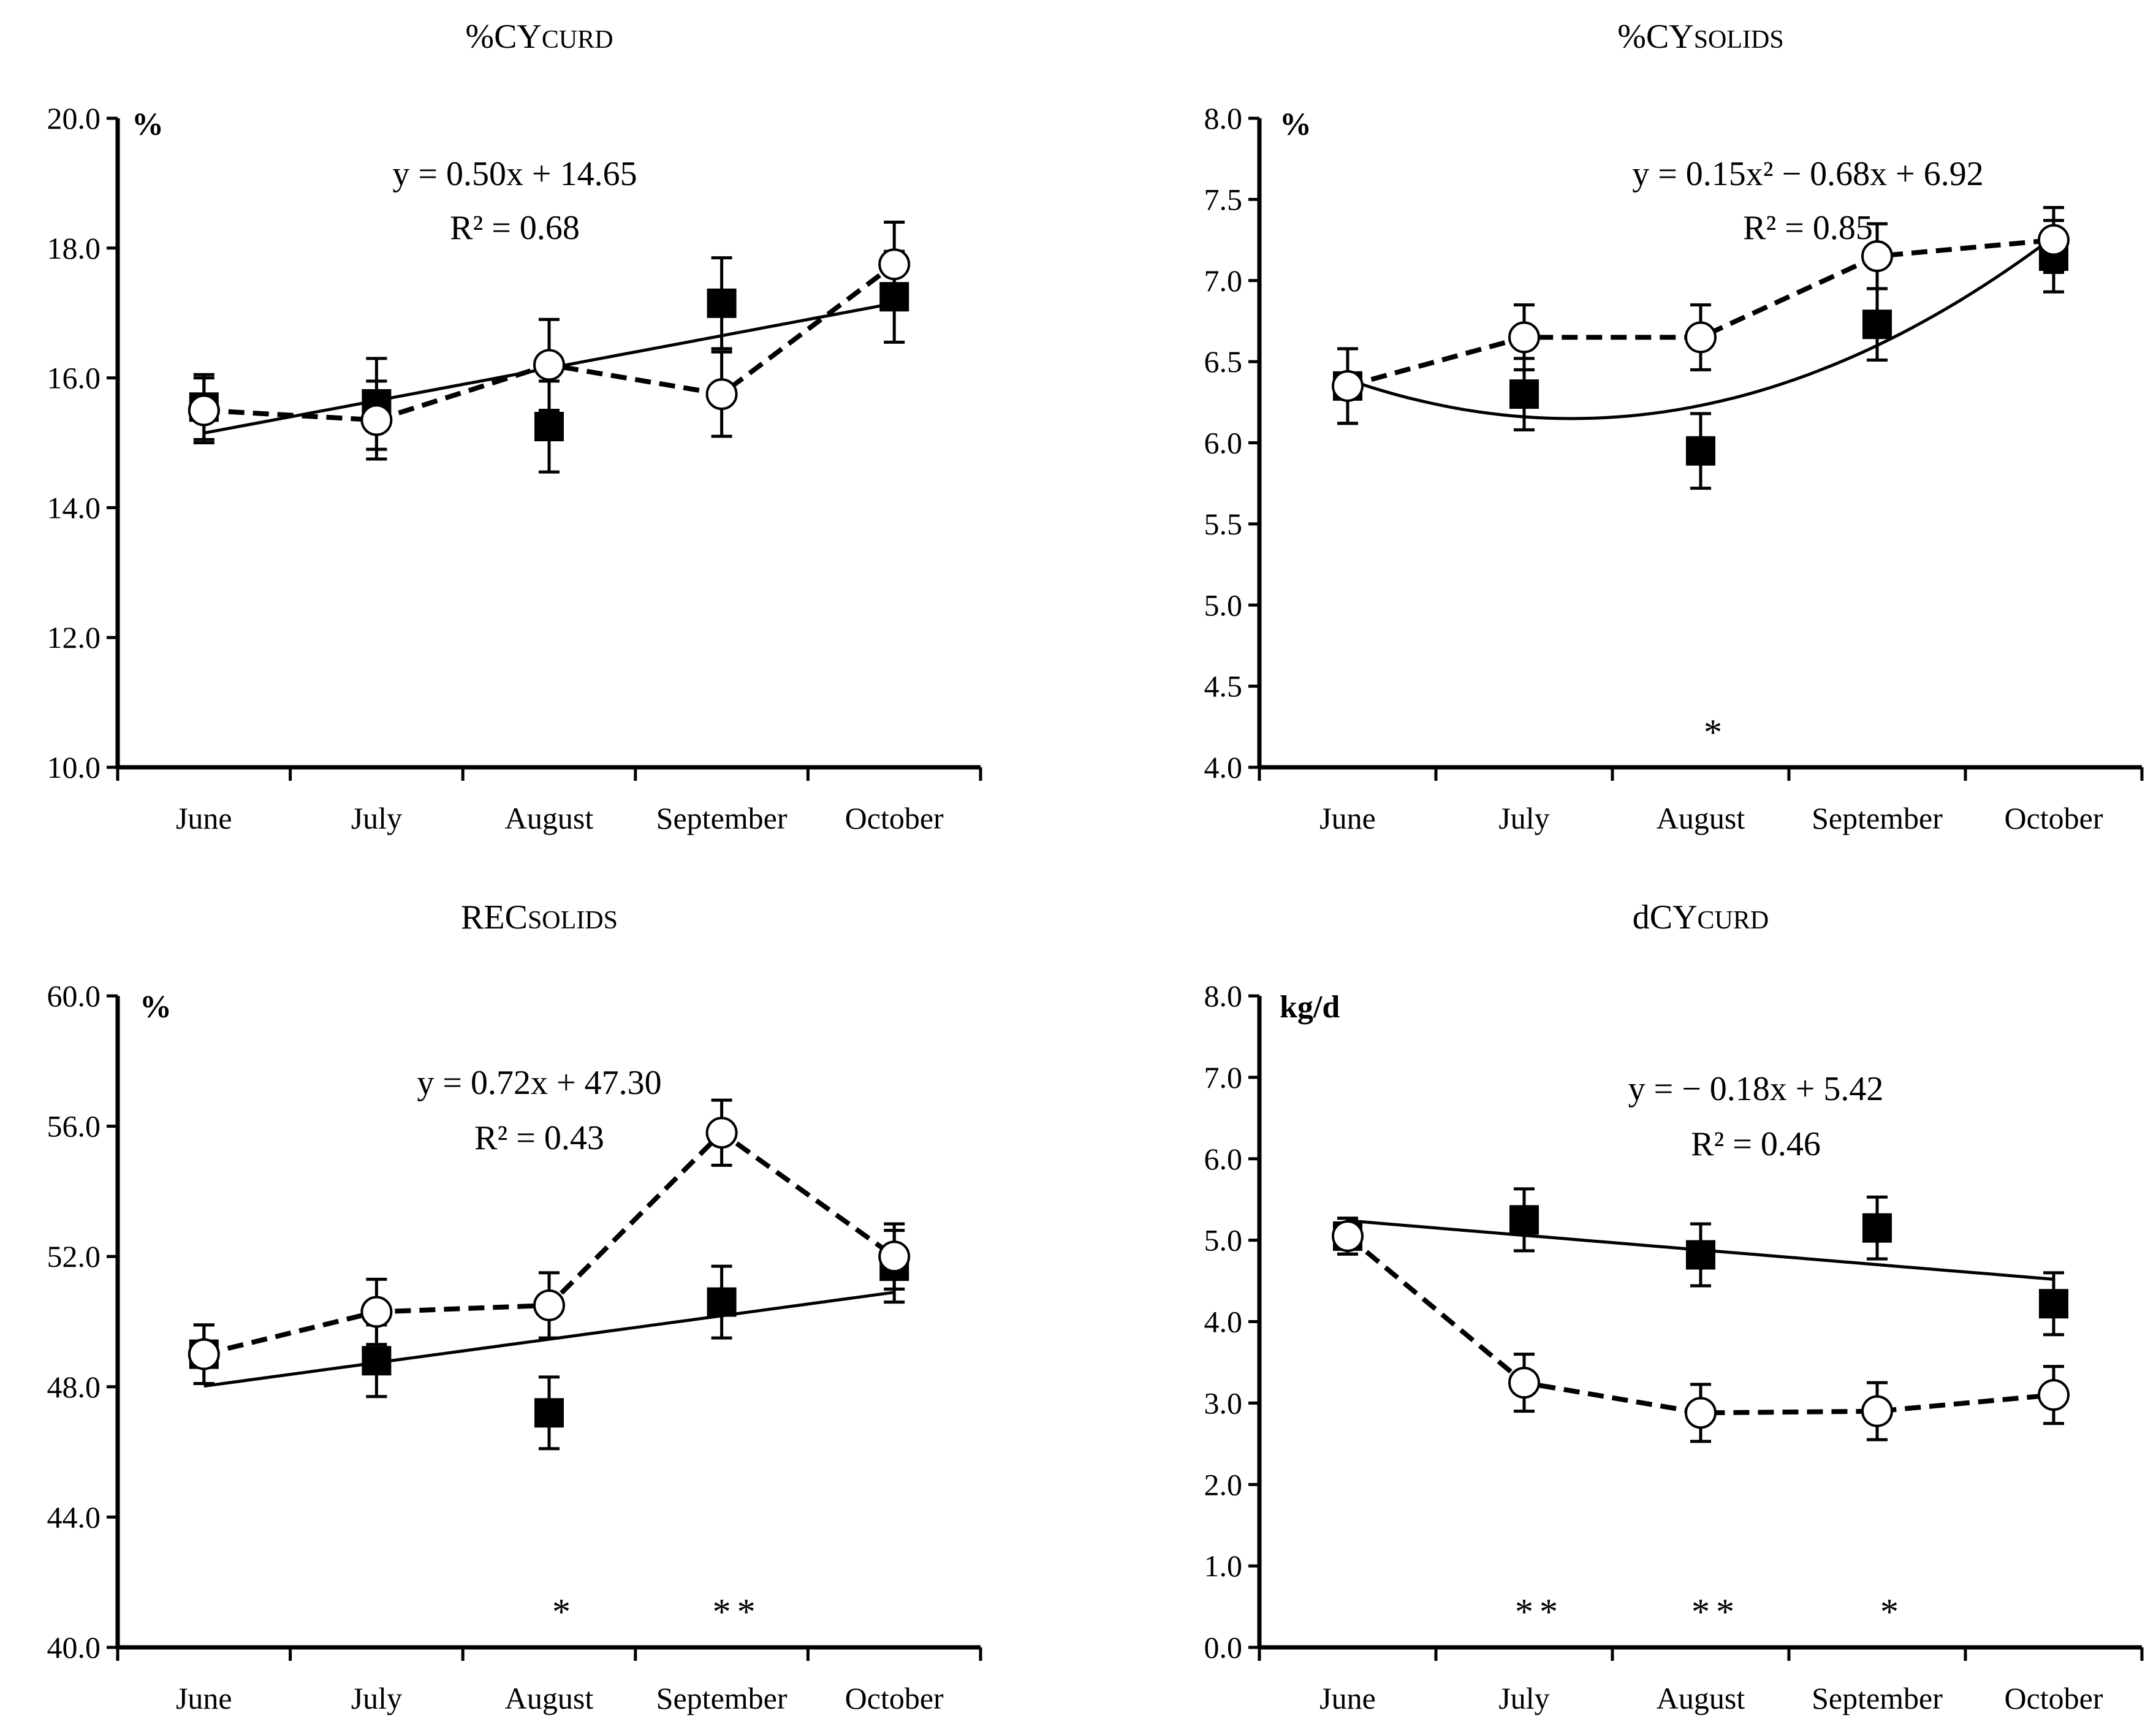 This screenshot has width=2156, height=1735. I want to click on trend-r2: R² = 0.46, so click(1756, 1144).